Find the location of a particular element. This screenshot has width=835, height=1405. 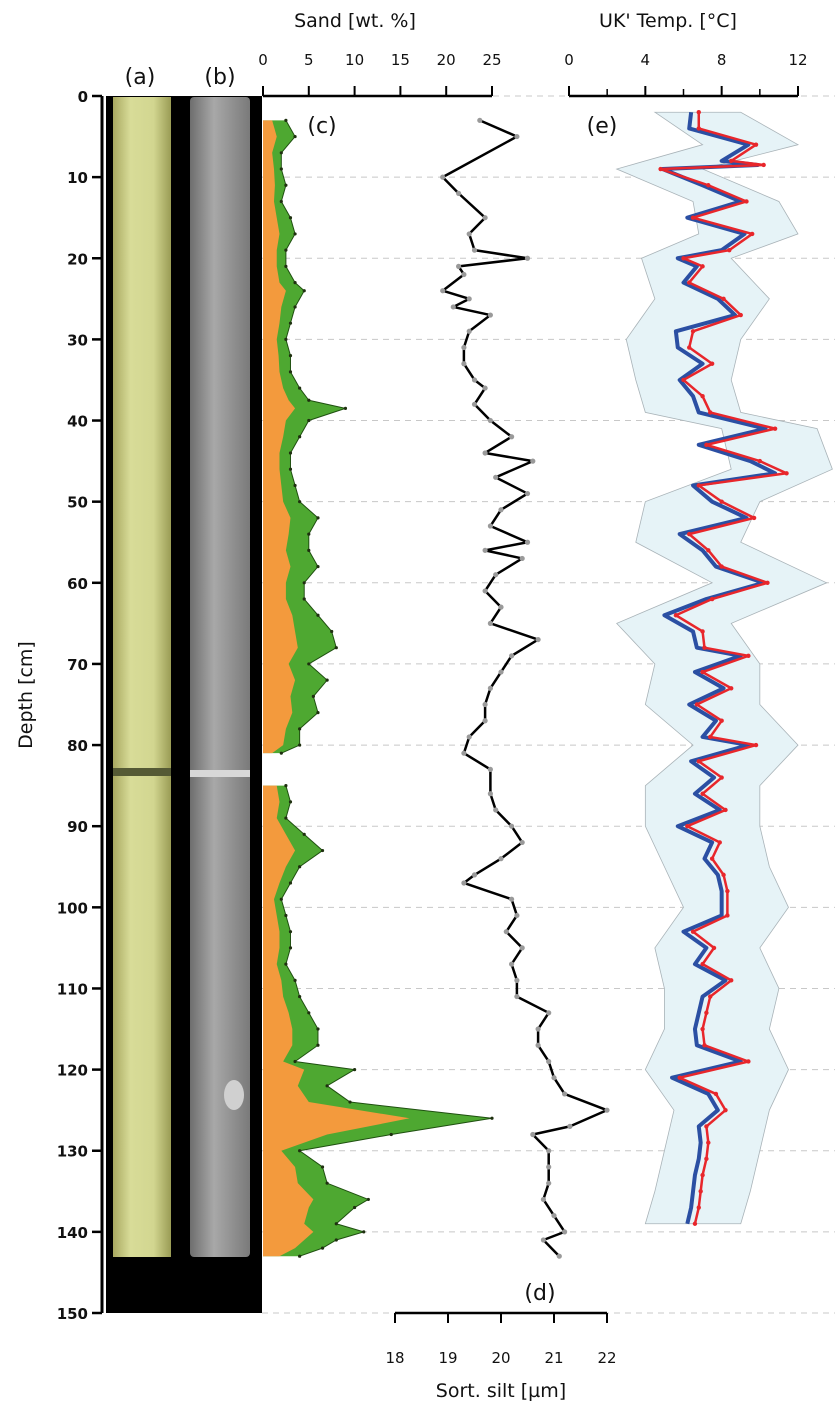

x-tick-label: 18 is located at coordinates (394, 1358).